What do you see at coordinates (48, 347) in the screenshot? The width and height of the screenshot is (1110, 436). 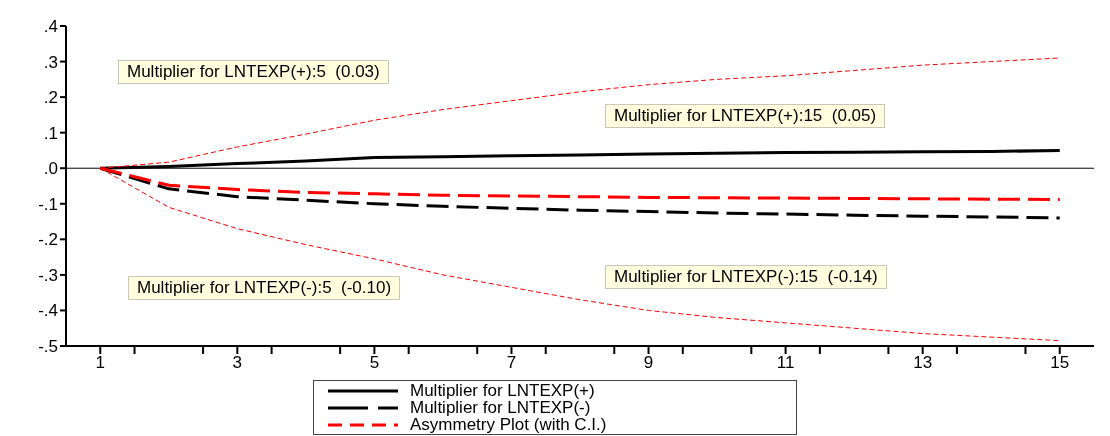 I see `y-tick-label: -.5` at bounding box center [48, 347].